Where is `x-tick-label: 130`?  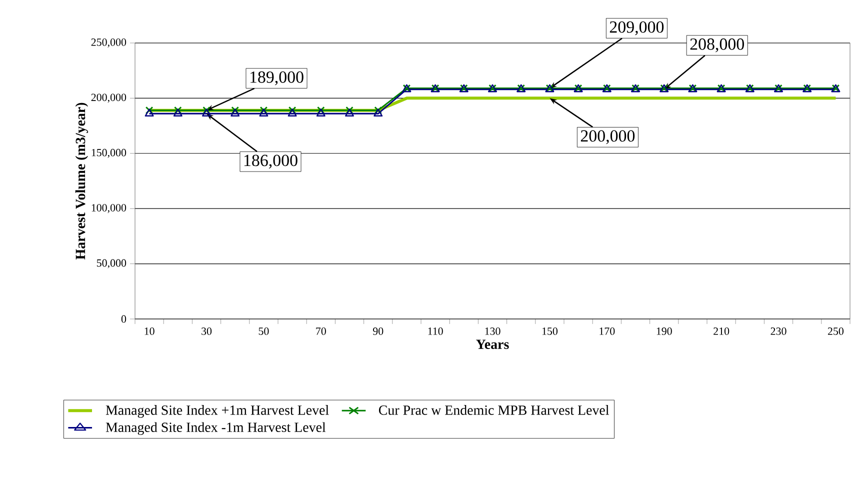 x-tick-label: 130 is located at coordinates (492, 331).